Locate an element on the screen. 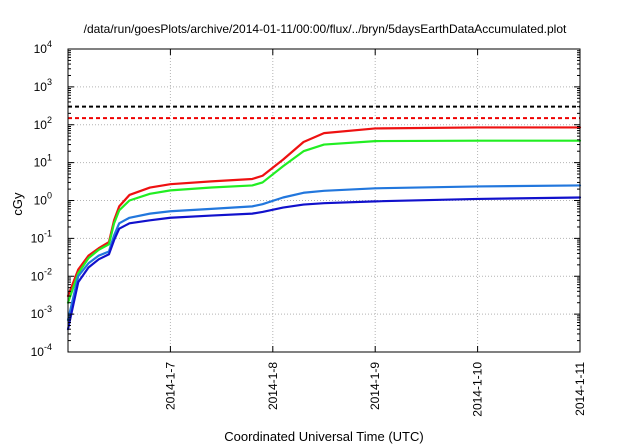  x-tick-label: 2014-1-7 is located at coordinates (170, 386).